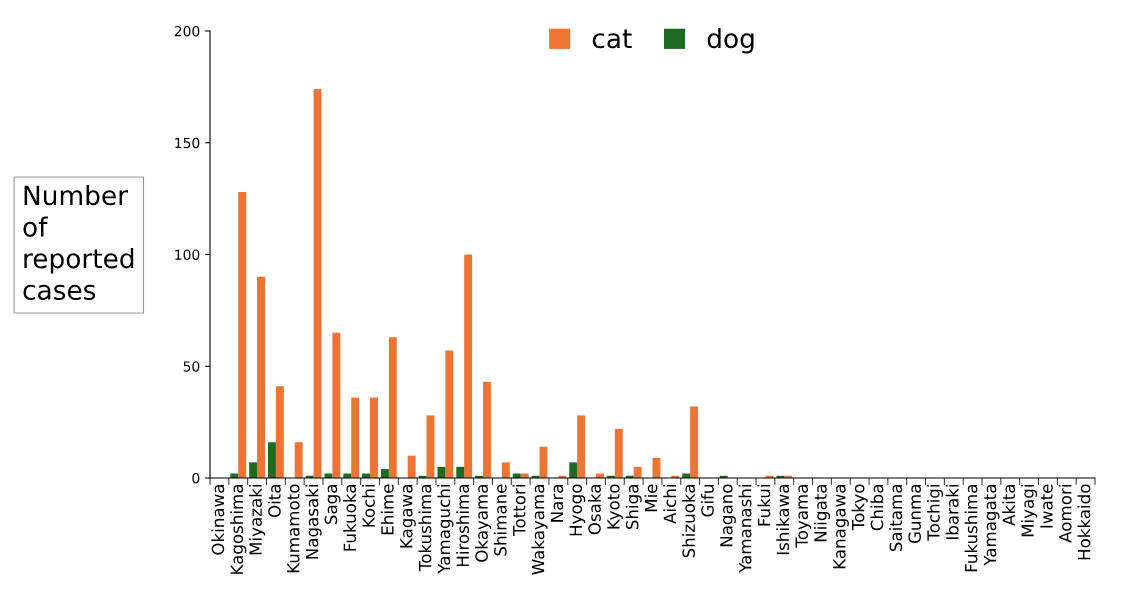 The height and width of the screenshot is (603, 1148). Describe the element at coordinates (651, 498) in the screenshot. I see `x-tick-label: Mie` at that location.